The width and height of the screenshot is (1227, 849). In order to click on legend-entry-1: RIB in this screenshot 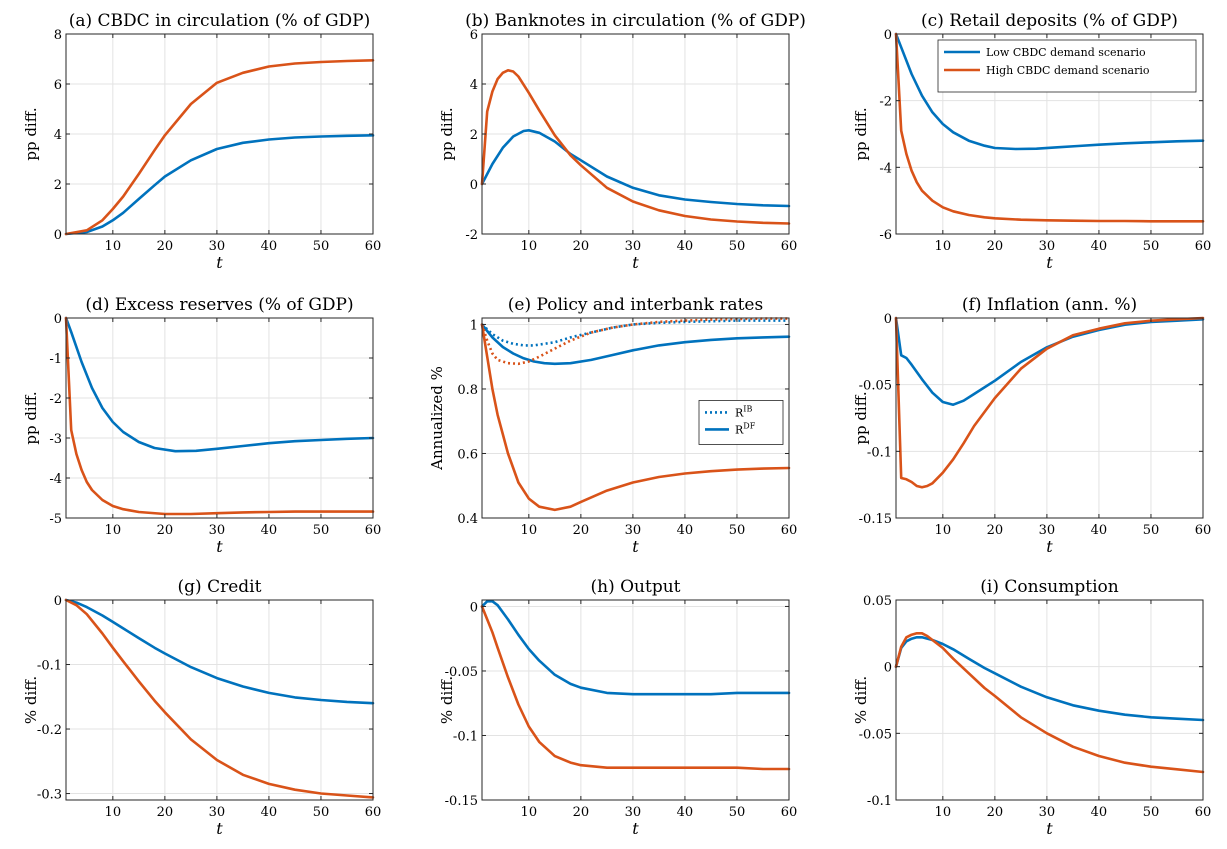, I will do `click(743, 411)`.